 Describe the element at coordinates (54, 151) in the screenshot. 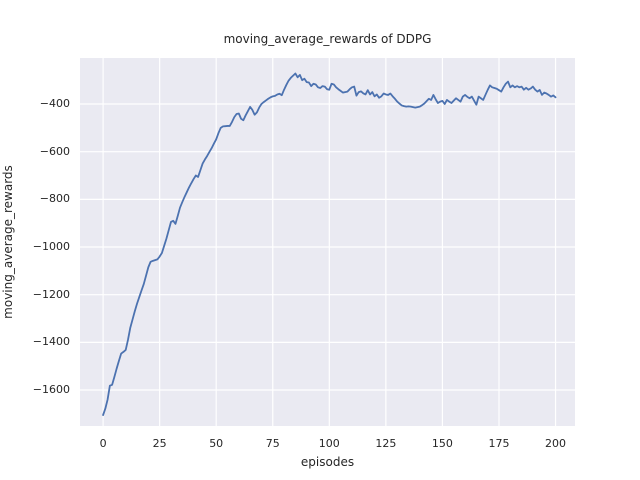

I see `y-tick-label: −600` at that location.